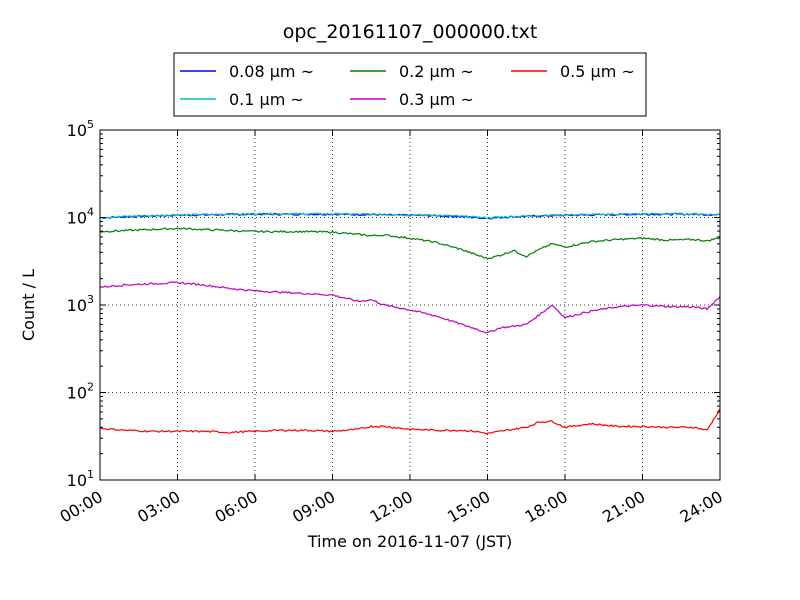 The image size is (800, 600). What do you see at coordinates (81, 507) in the screenshot?
I see `x-tick-label: 00:00` at bounding box center [81, 507].